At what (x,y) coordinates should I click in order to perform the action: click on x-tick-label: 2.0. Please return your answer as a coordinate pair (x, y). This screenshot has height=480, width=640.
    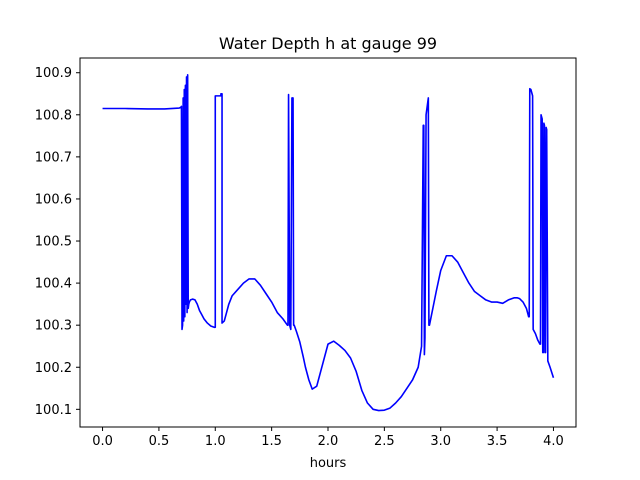
    Looking at the image, I should click on (328, 441).